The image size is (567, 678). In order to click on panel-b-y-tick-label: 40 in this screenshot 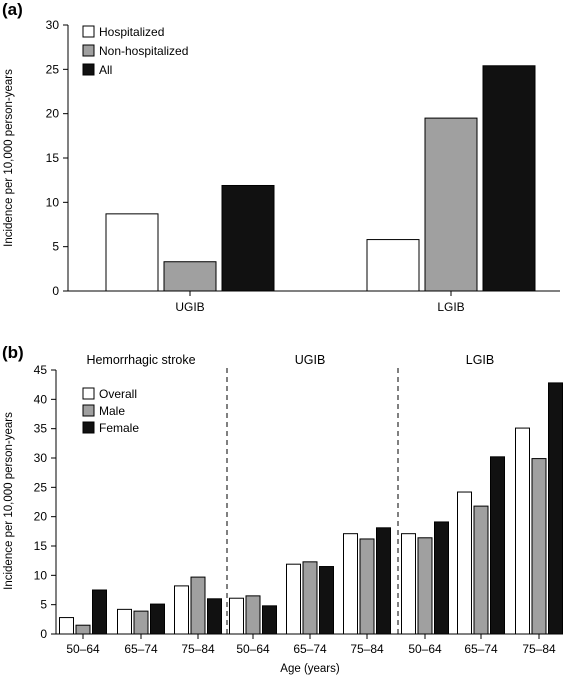, I will do `click(41, 399)`.